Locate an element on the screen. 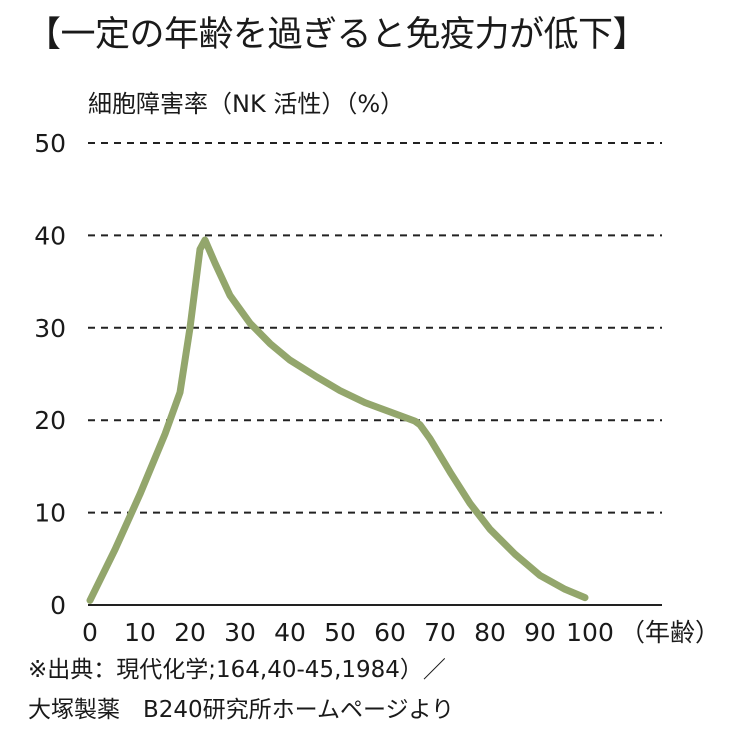 The height and width of the screenshot is (750, 750). y-tick-label-0: 0 is located at coordinates (58, 605).